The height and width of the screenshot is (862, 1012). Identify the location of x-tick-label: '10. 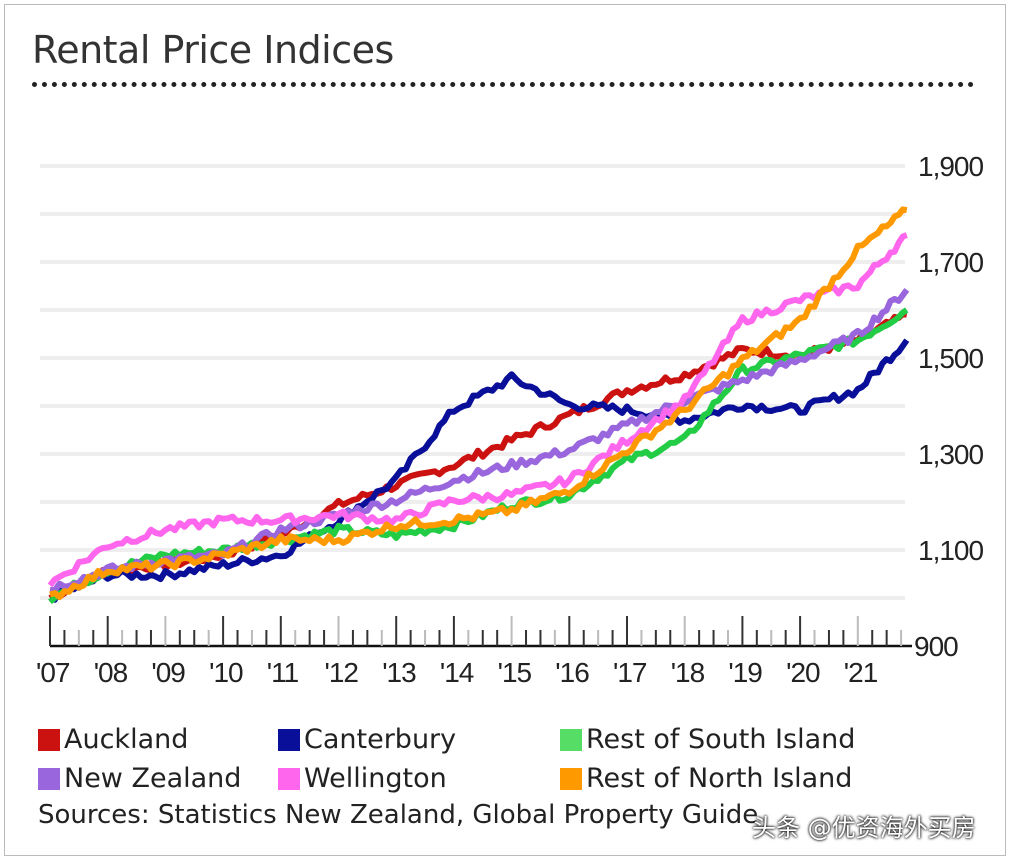
(226, 672).